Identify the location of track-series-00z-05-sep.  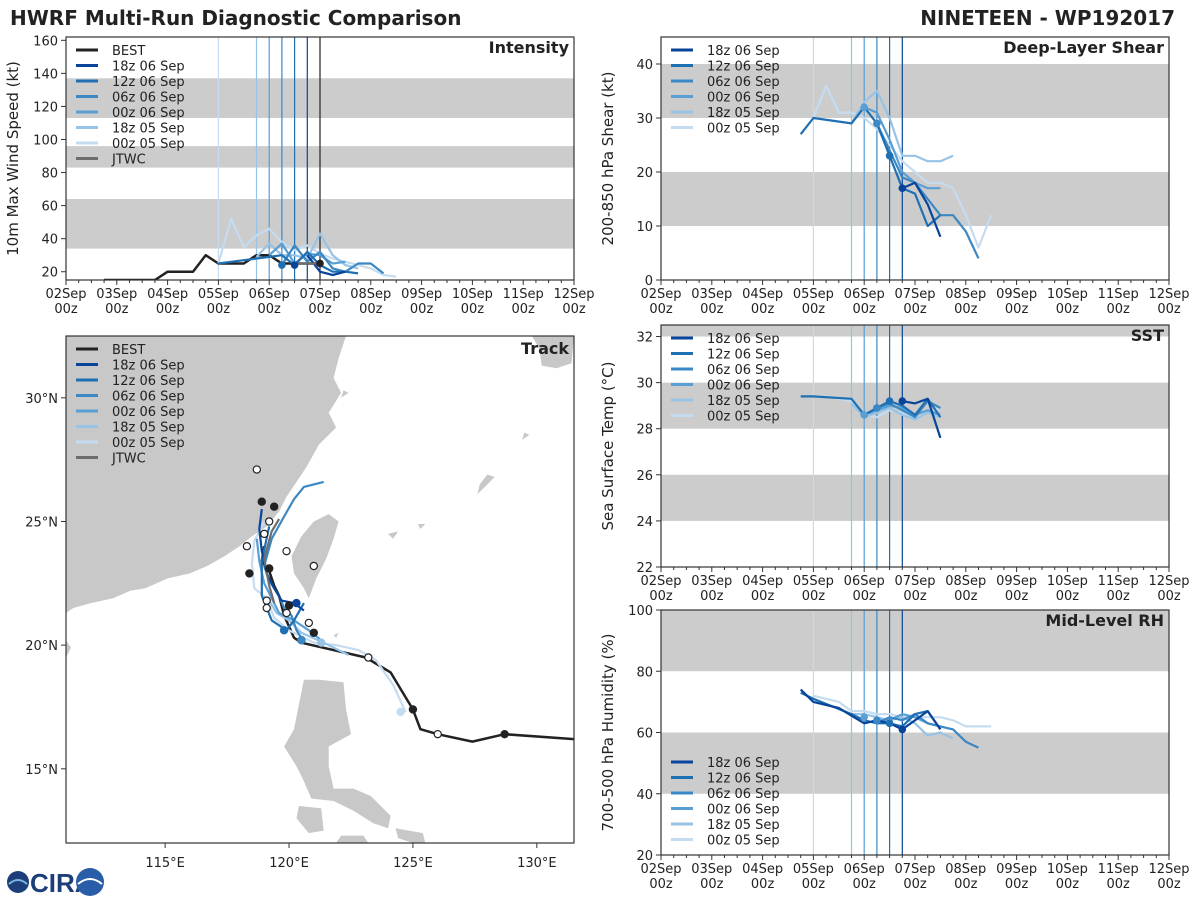
(328, 617).